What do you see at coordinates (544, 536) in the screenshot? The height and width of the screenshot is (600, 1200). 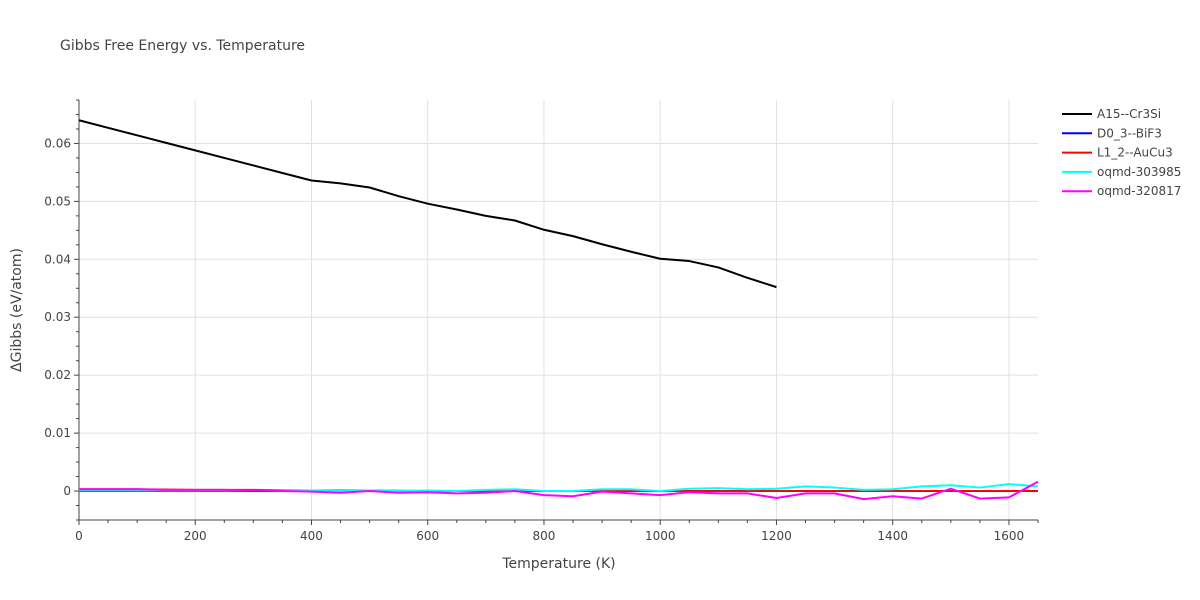 I see `x-tick-label: 800` at bounding box center [544, 536].